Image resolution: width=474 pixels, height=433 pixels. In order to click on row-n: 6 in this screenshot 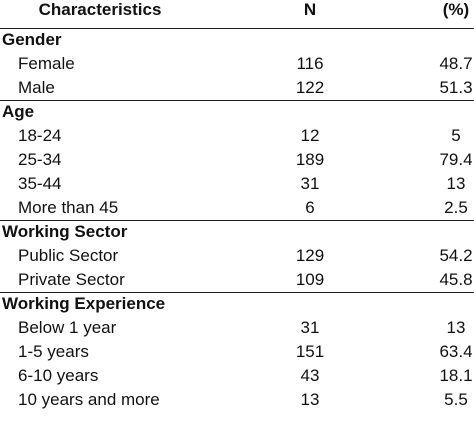, I will do `click(310, 207)`.